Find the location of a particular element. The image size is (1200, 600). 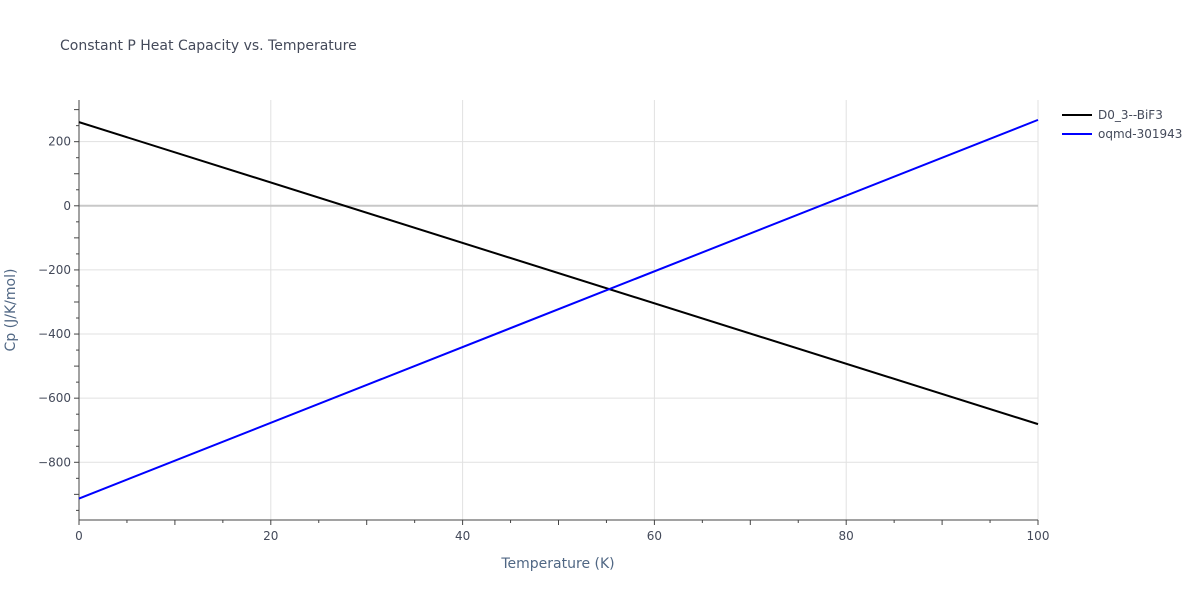

y-tick-label: −600 is located at coordinates (54, 398).